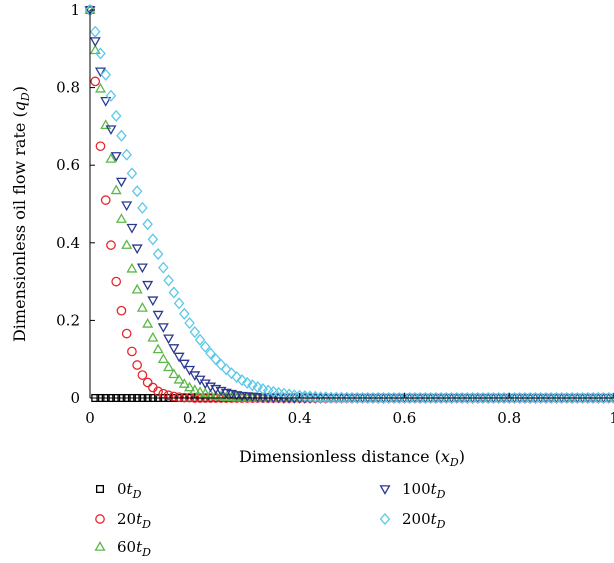 The image size is (614, 563). Describe the element at coordinates (68, 243) in the screenshot. I see `y-tick-label: 0.4` at that location.